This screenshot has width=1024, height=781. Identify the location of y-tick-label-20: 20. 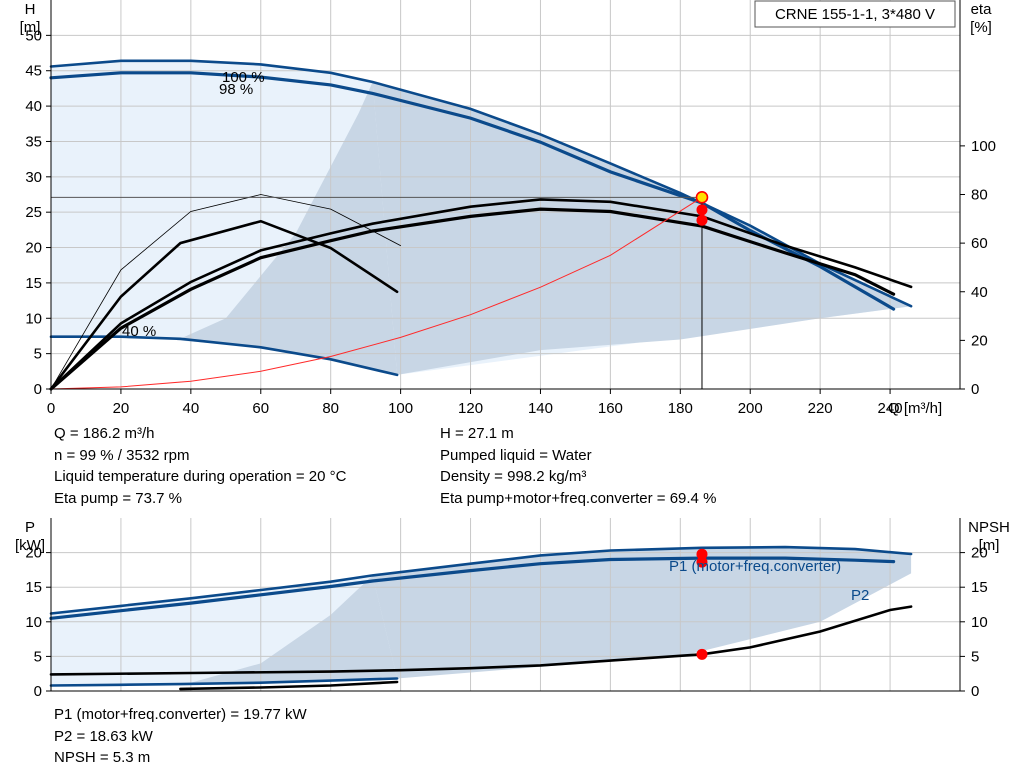
(33, 248).